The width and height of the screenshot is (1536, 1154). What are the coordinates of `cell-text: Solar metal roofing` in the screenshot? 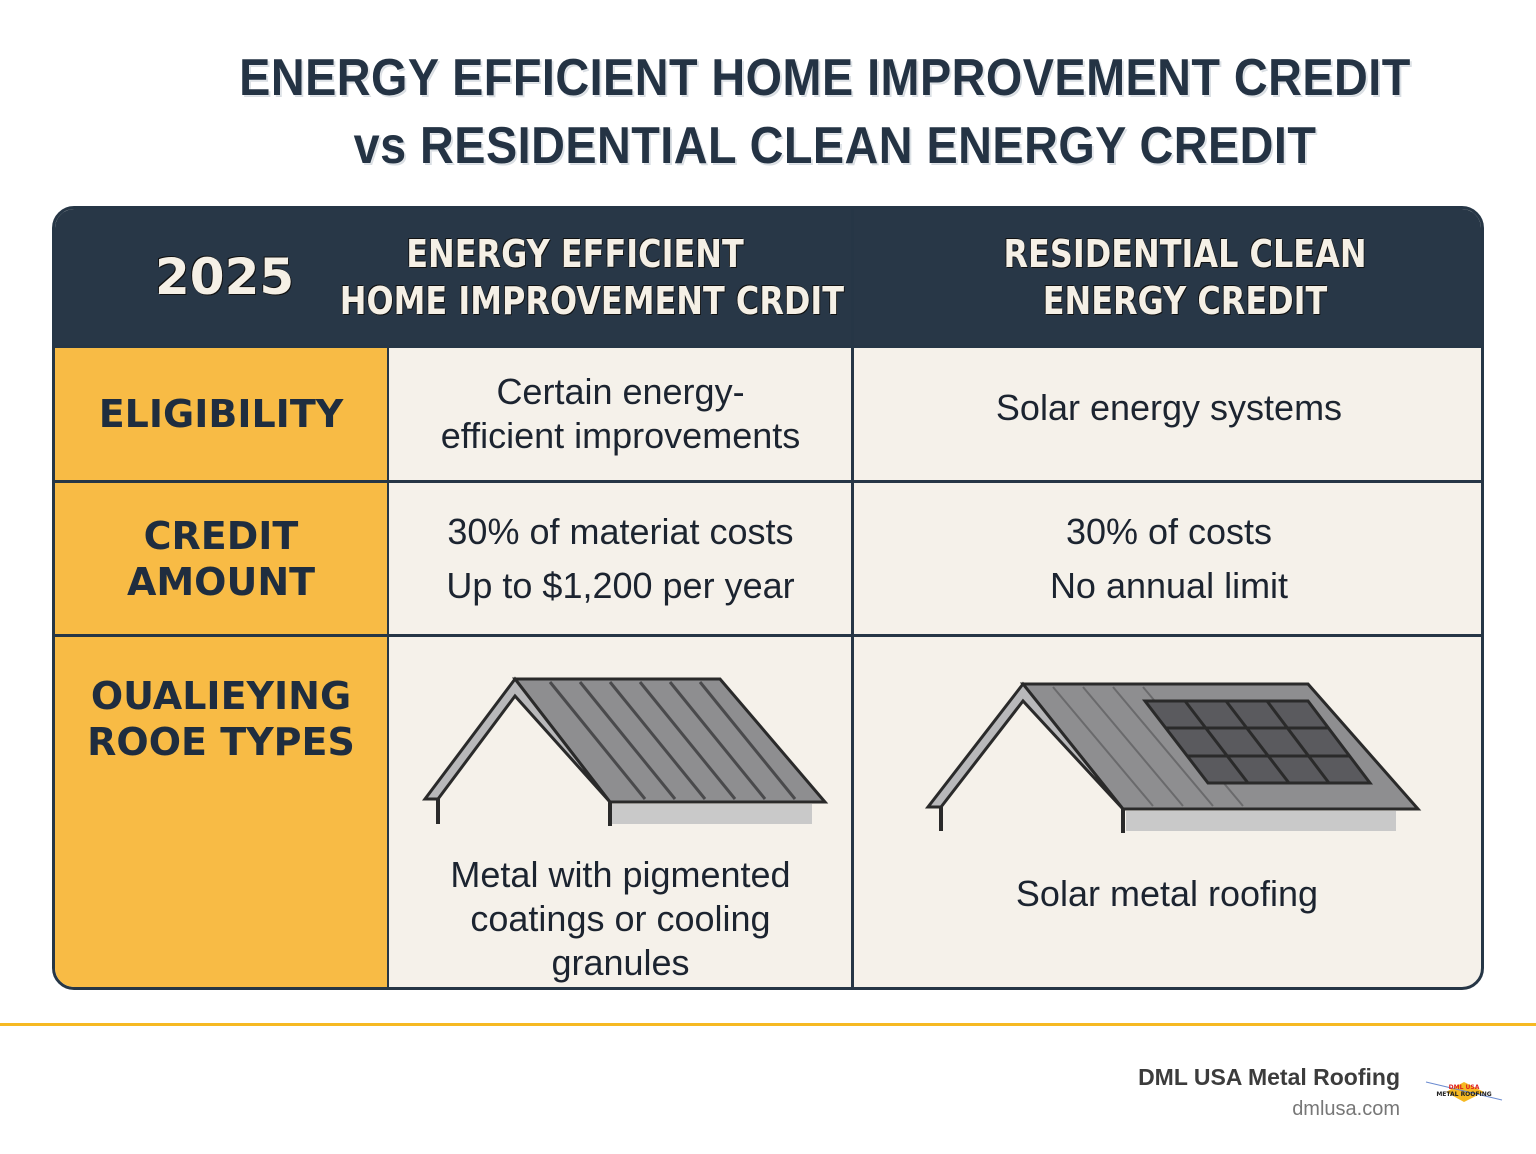 It's located at (1167, 893).